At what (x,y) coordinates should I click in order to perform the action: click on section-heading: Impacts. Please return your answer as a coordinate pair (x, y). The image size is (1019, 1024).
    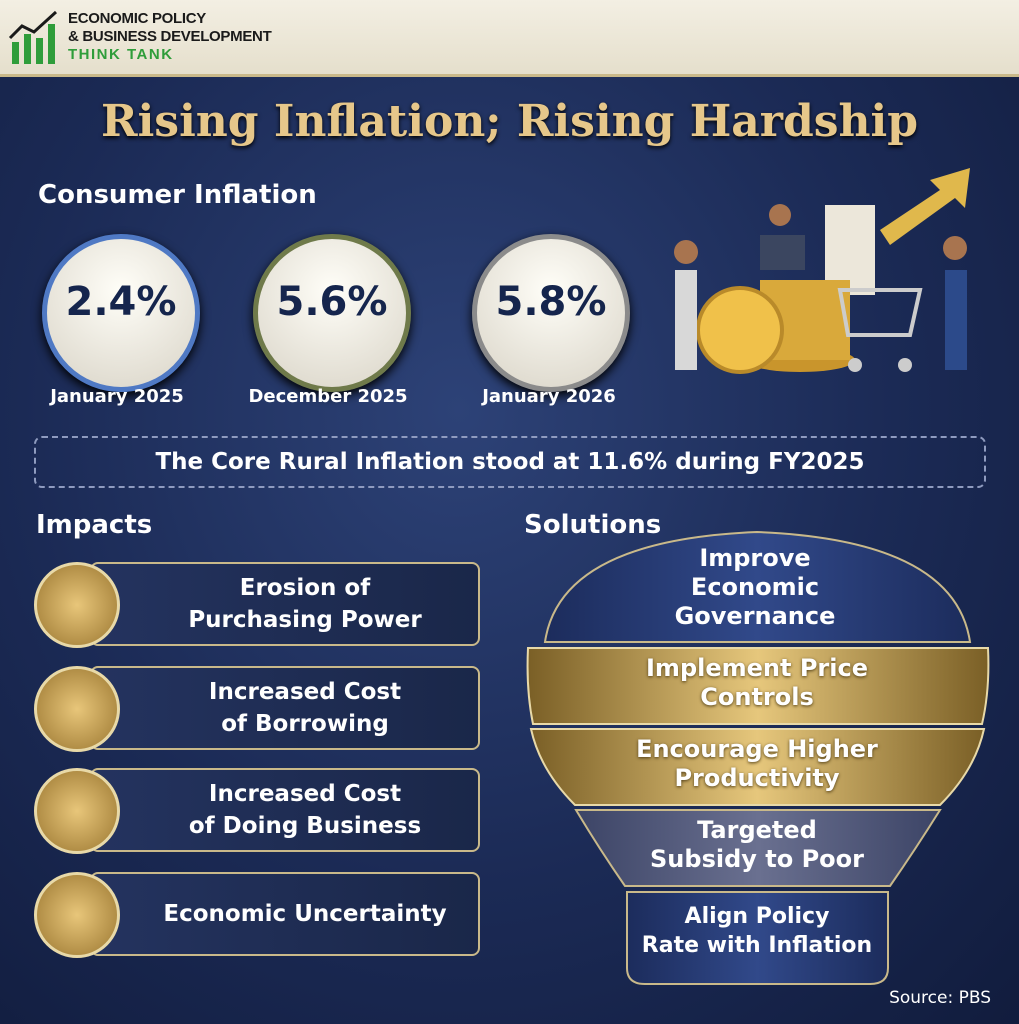
    Looking at the image, I should click on (94, 525).